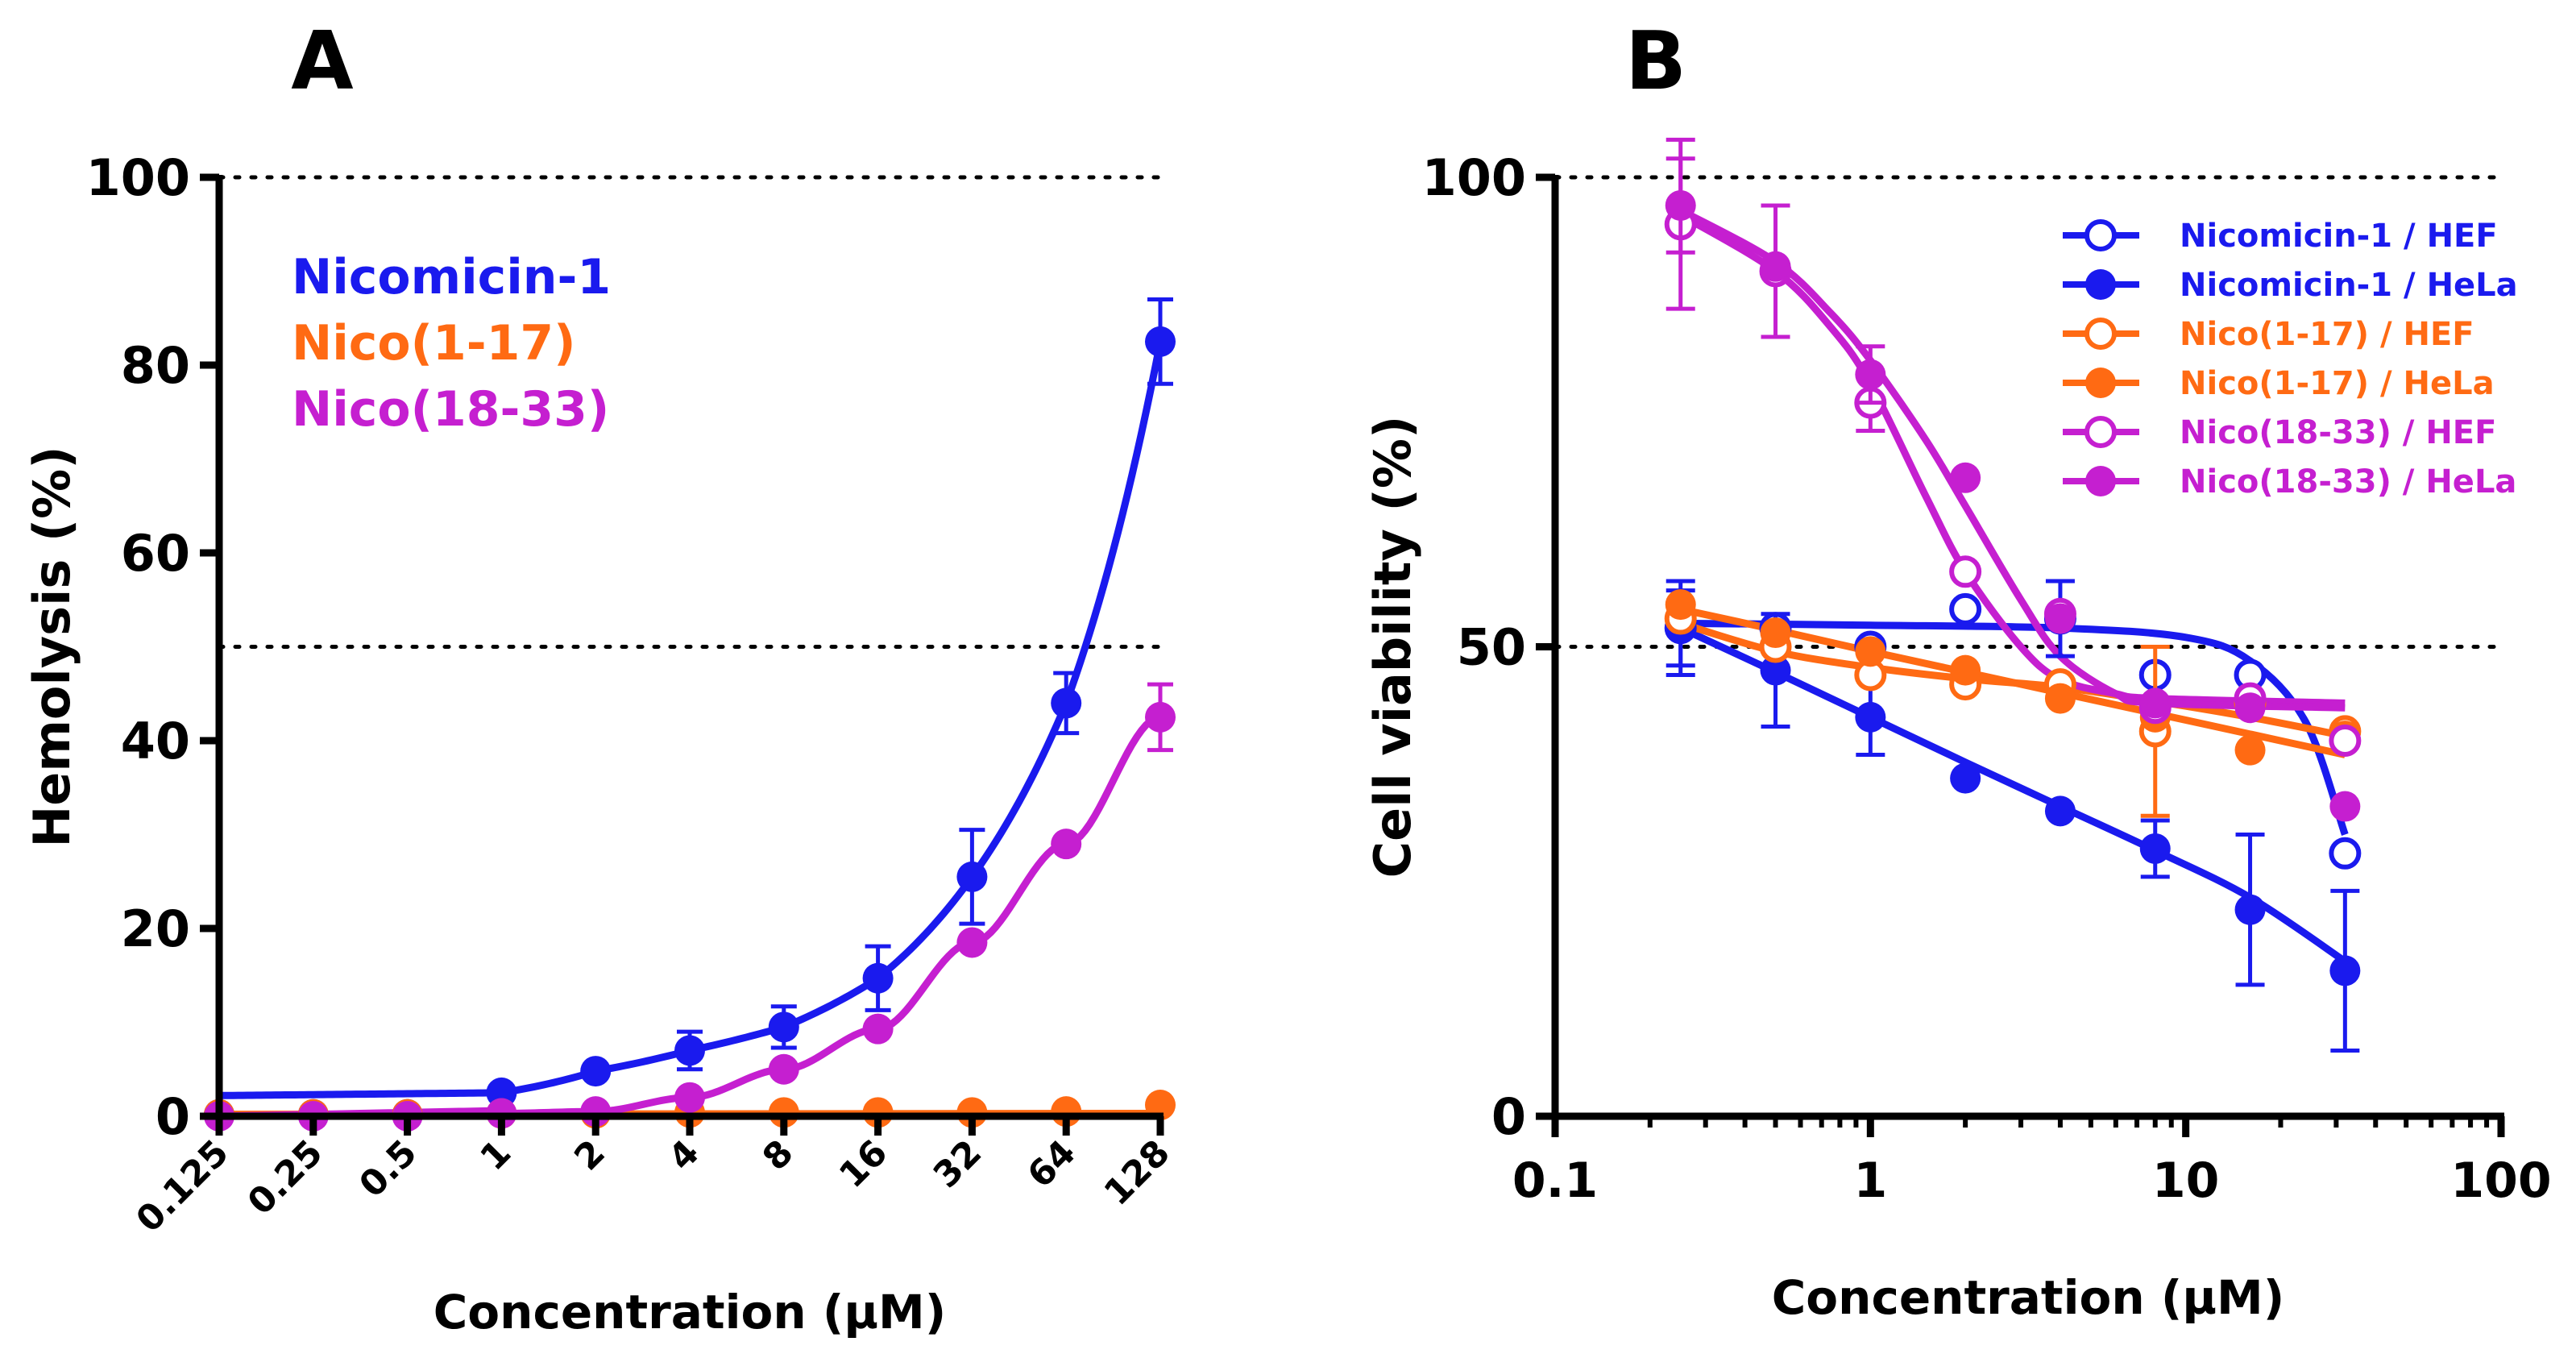  Describe the element at coordinates (450, 409) in the screenshot. I see `legend-entry: Nico(18-33)` at that location.